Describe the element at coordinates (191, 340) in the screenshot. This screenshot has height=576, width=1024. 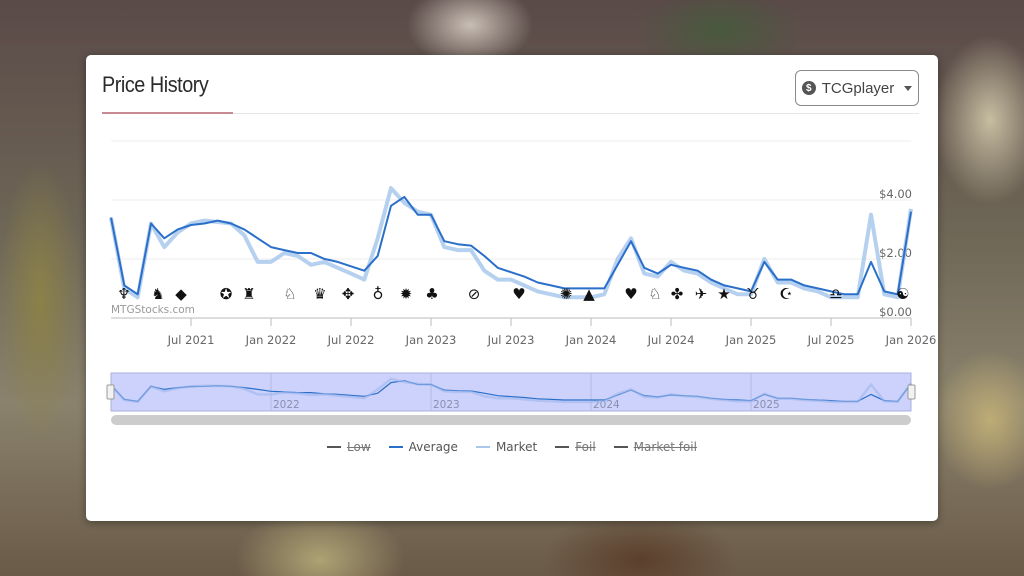
I see `x-tick-label: Jul 2021` at that location.